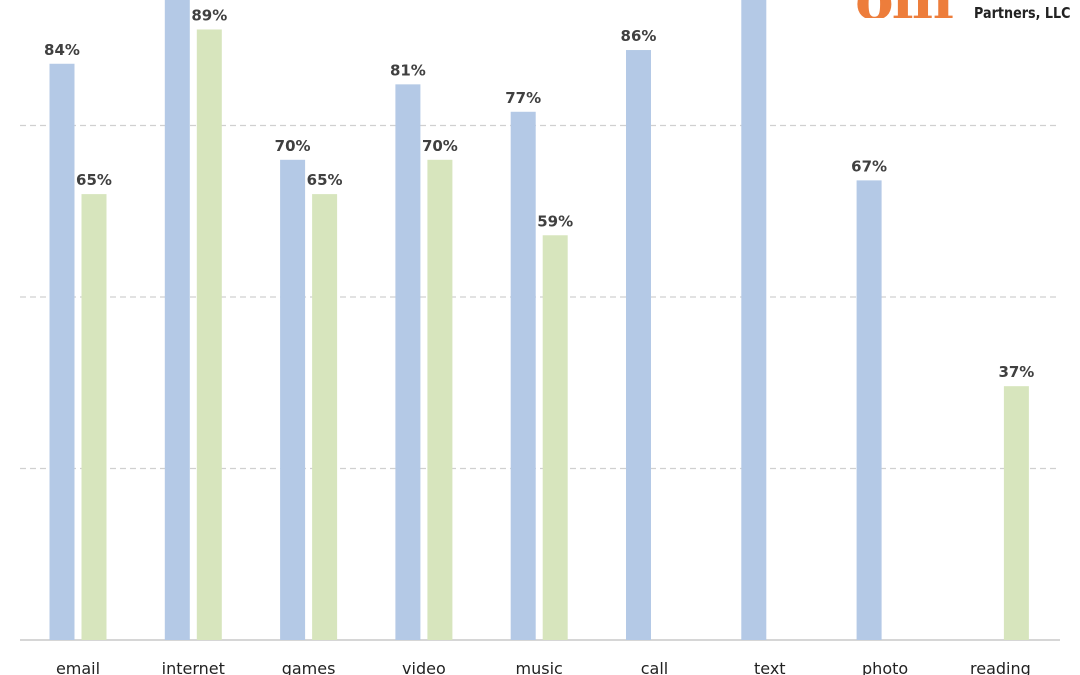  Describe the element at coordinates (209, 334) in the screenshot. I see `bar-internet-series2` at that location.